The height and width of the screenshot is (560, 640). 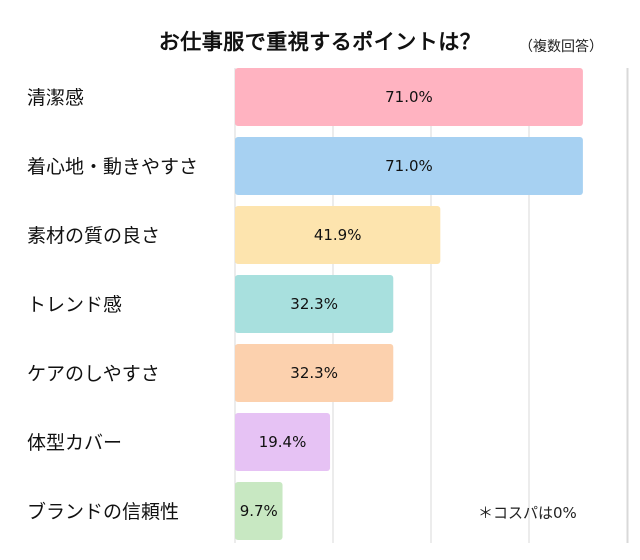 I want to click on category-label: ブランドの信頼性, so click(x=103, y=511).